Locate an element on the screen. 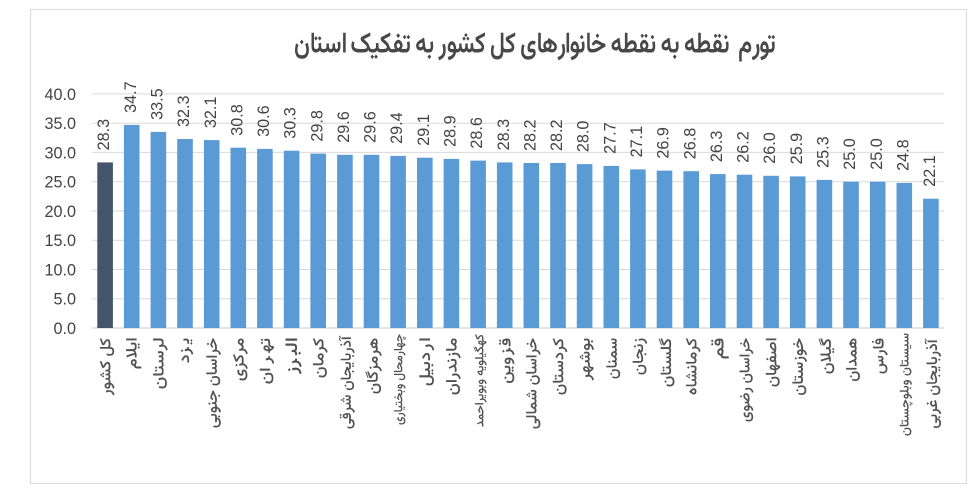  svg-text: 28.0 is located at coordinates (584, 137).